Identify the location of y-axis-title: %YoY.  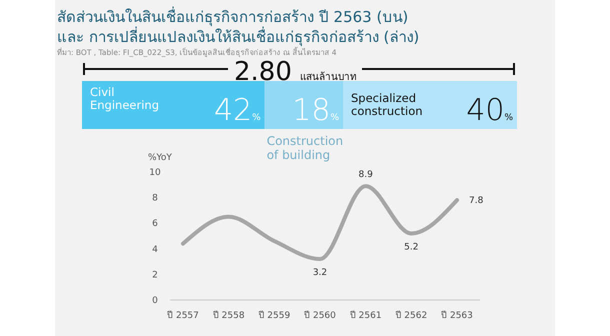
(160, 158).